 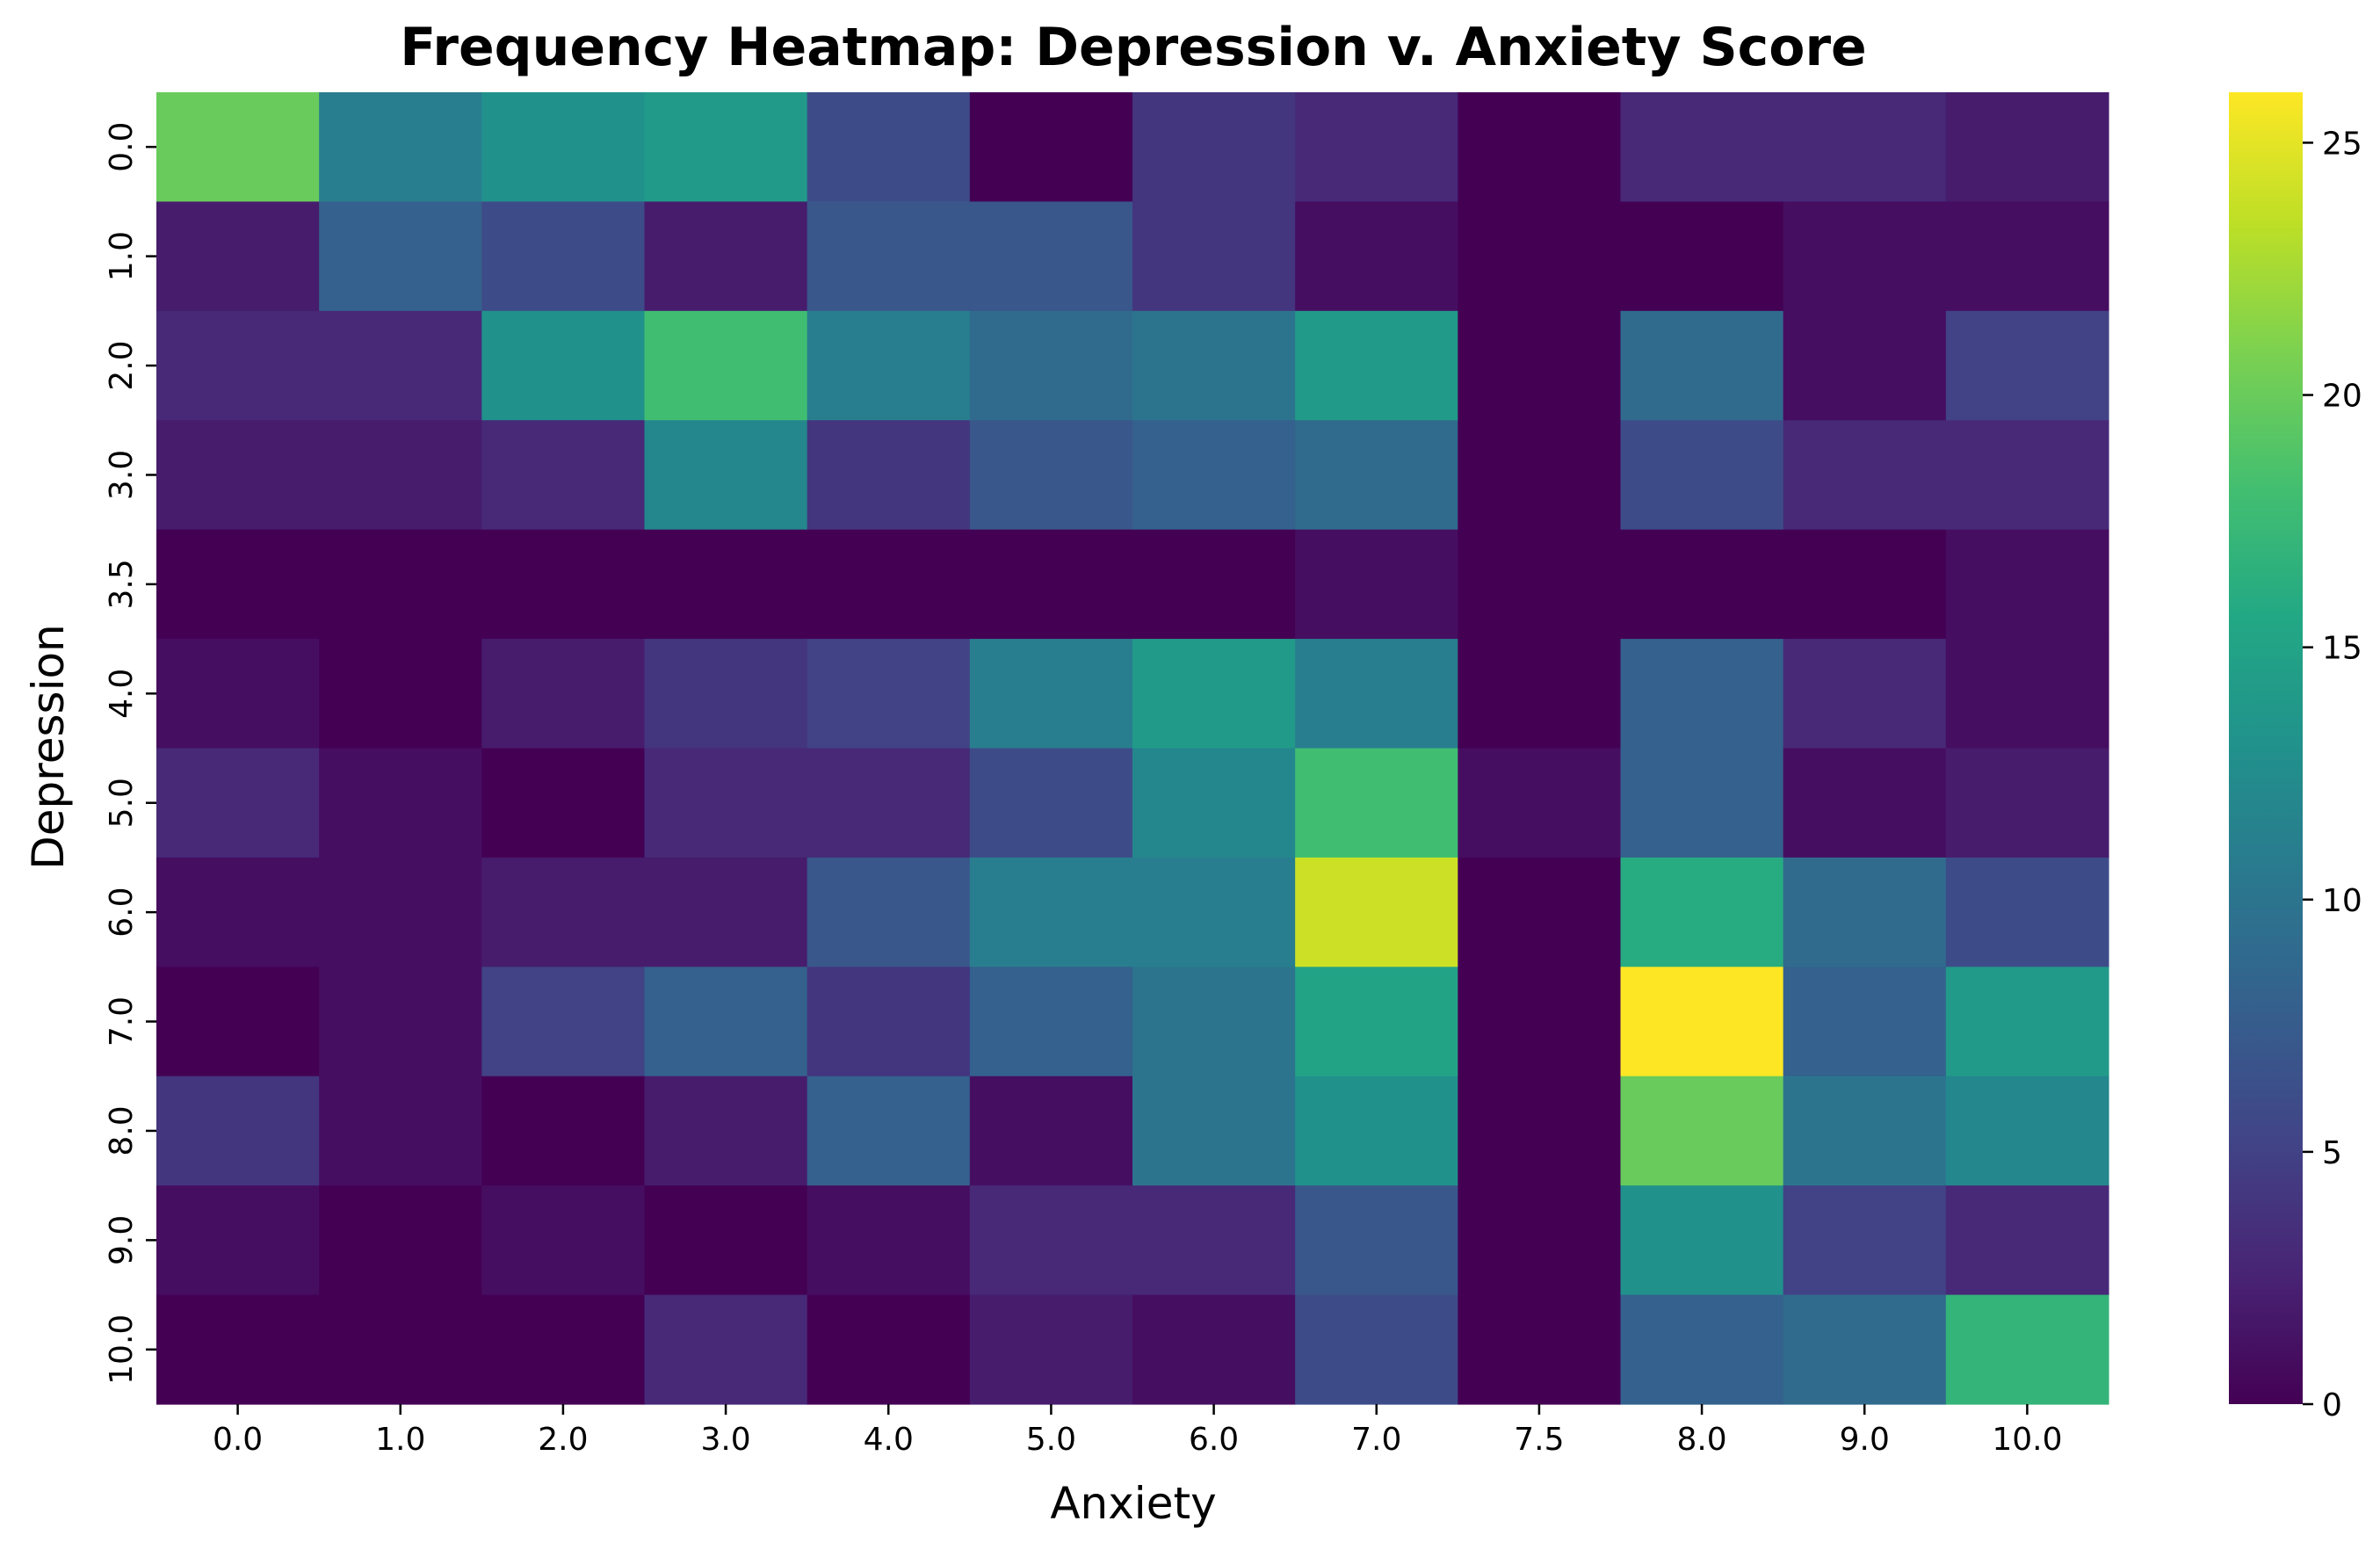 I want to click on x-tick-label: 10.0, so click(x=2027, y=1440).